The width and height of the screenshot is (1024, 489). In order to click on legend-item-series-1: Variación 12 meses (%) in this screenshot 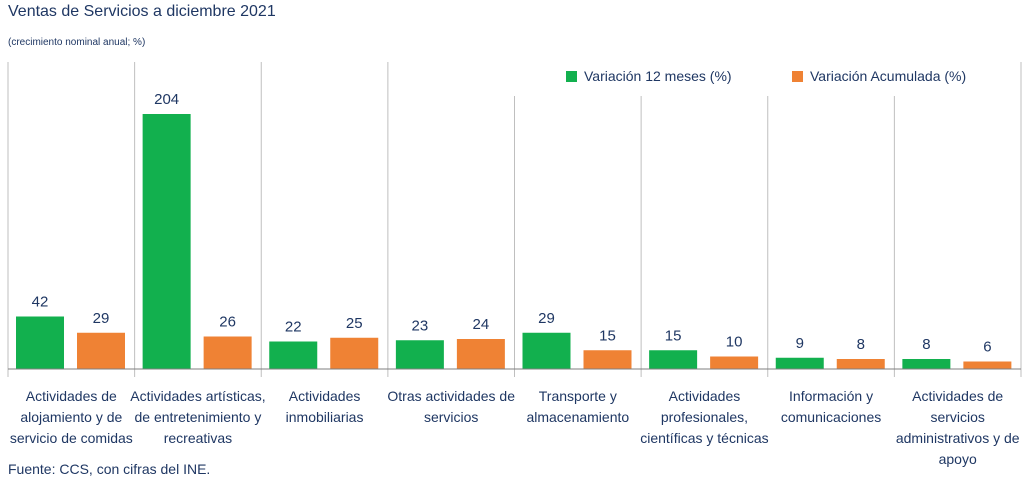, I will do `click(649, 76)`.